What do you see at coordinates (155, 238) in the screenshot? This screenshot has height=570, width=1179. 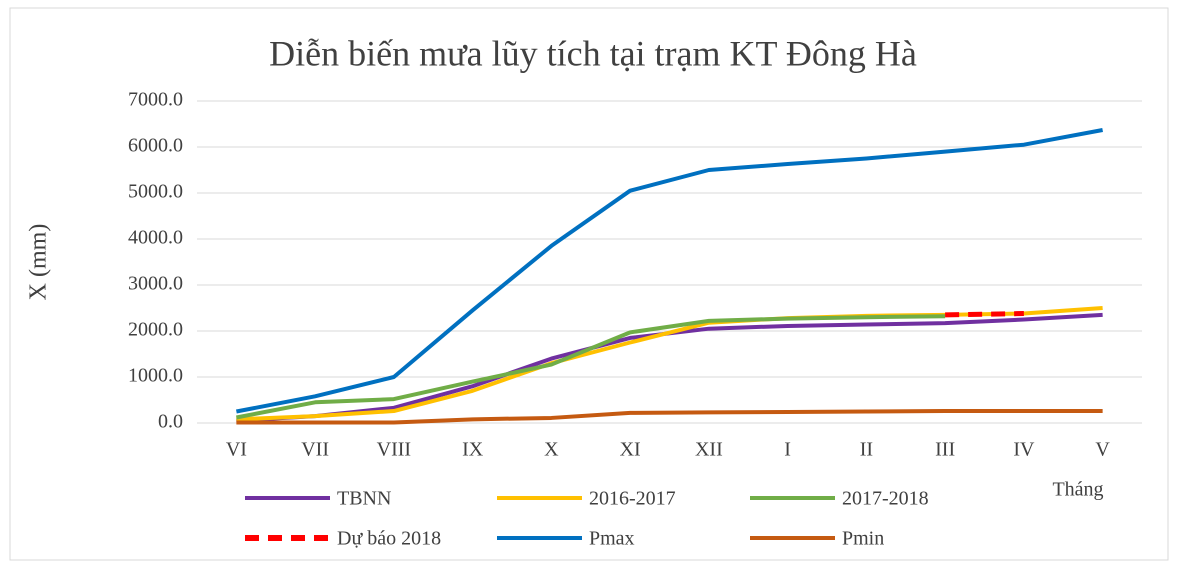 I see `y-tick-label: 4000.0` at bounding box center [155, 238].